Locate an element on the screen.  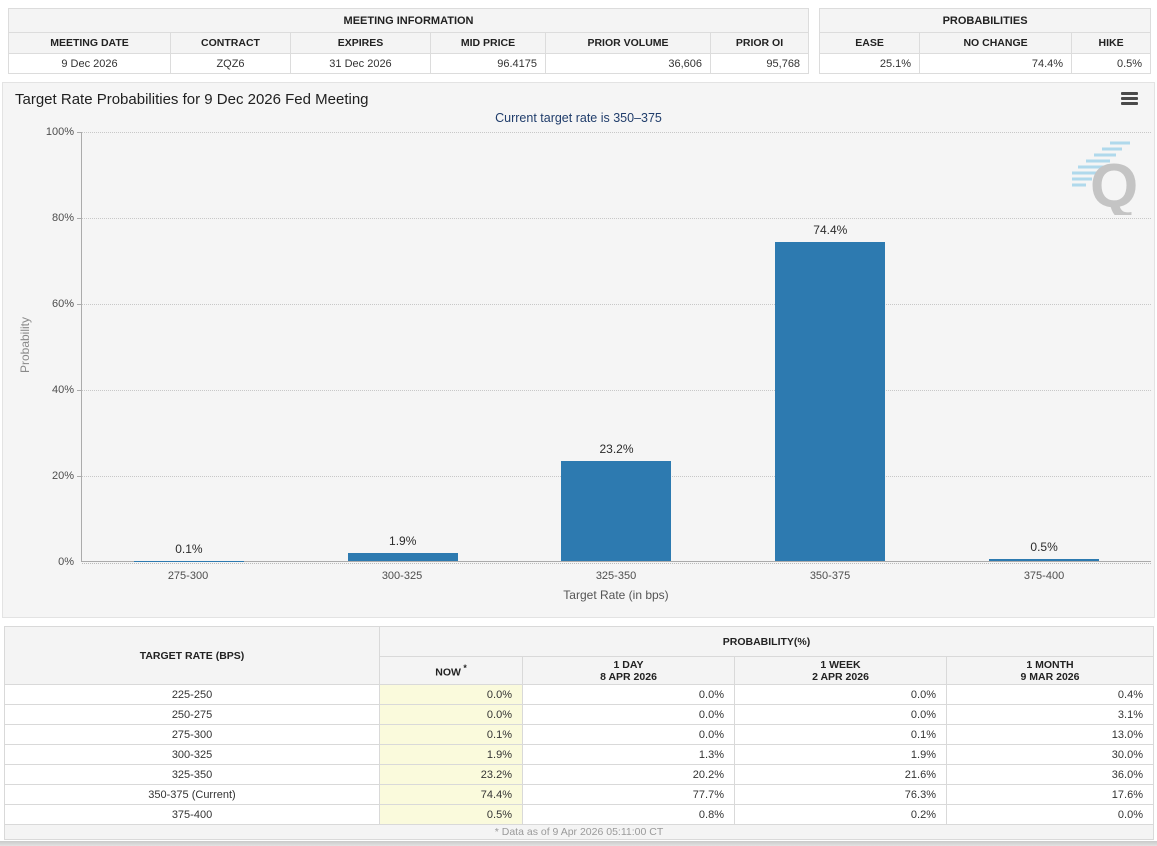
week-cell: 1.9% is located at coordinates (840, 754).